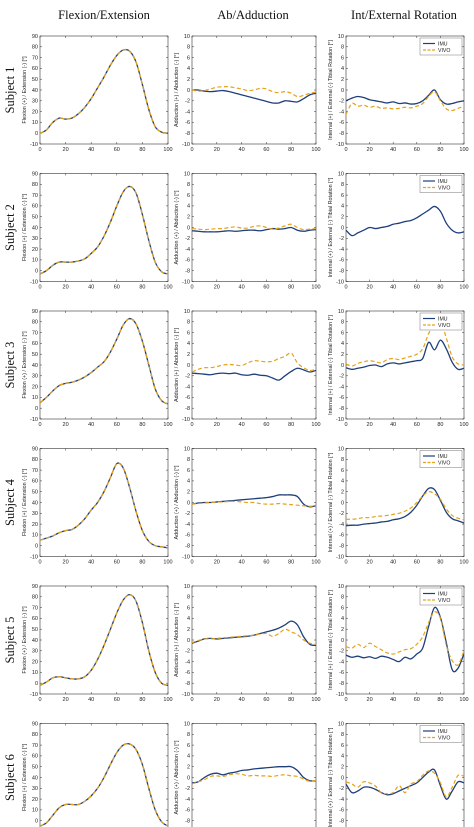  What do you see at coordinates (35, 587) in the screenshot?
I see `y-tick-label: 90` at bounding box center [35, 587].